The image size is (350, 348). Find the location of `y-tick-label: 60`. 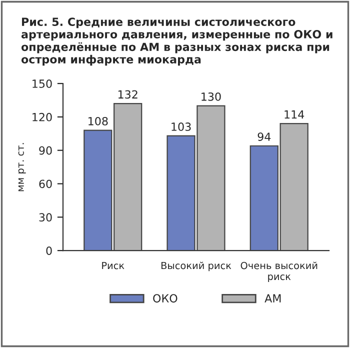

y-tick-label: 60 is located at coordinates (45, 184).